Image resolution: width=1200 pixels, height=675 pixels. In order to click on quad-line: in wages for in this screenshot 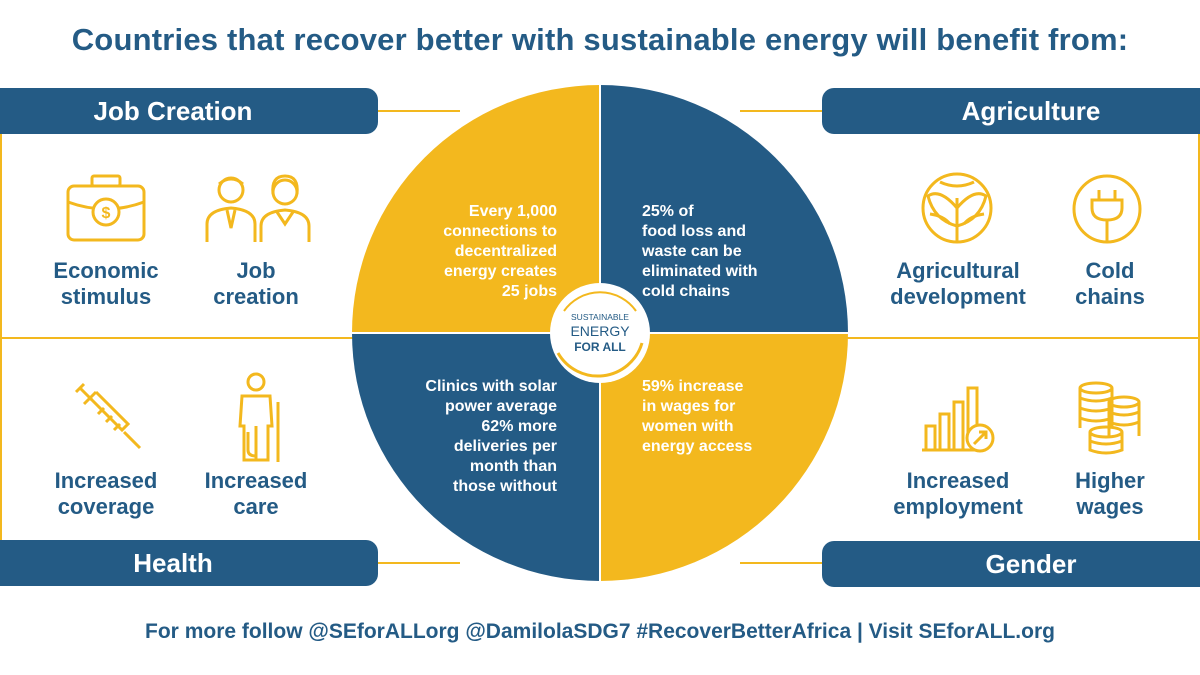, I will do `click(689, 406)`.